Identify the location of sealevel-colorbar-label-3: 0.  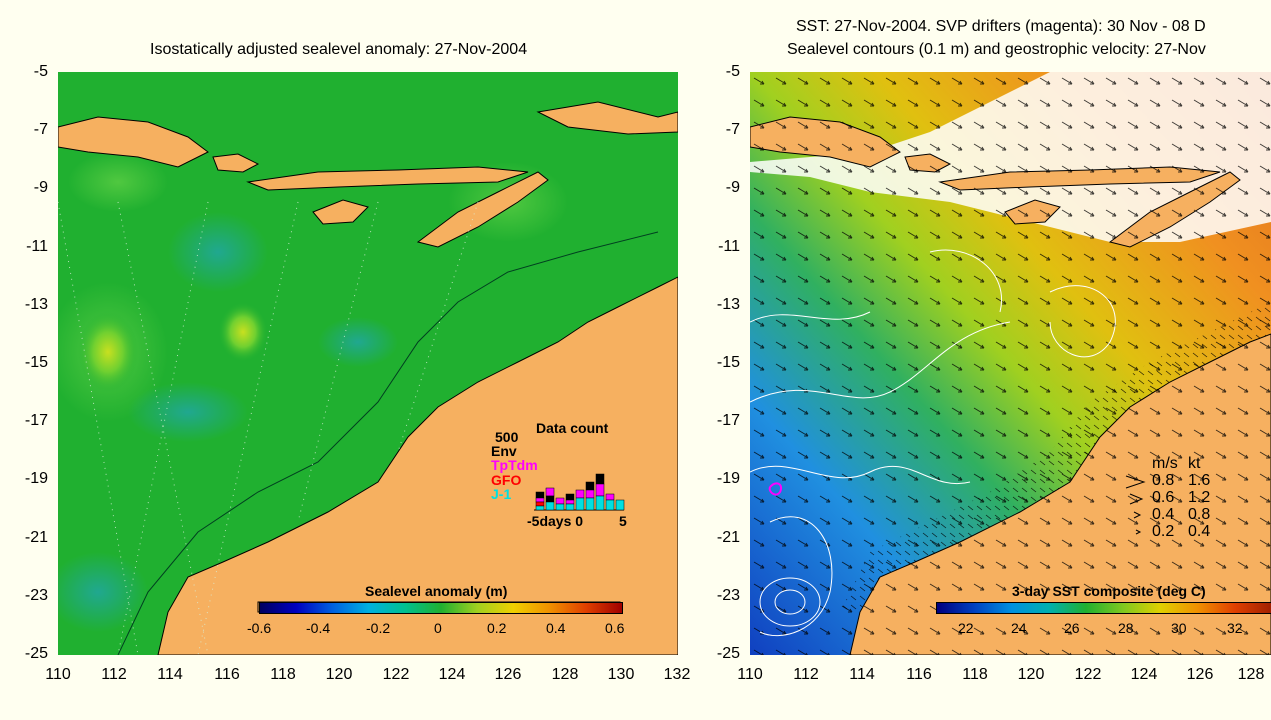
(438, 628).